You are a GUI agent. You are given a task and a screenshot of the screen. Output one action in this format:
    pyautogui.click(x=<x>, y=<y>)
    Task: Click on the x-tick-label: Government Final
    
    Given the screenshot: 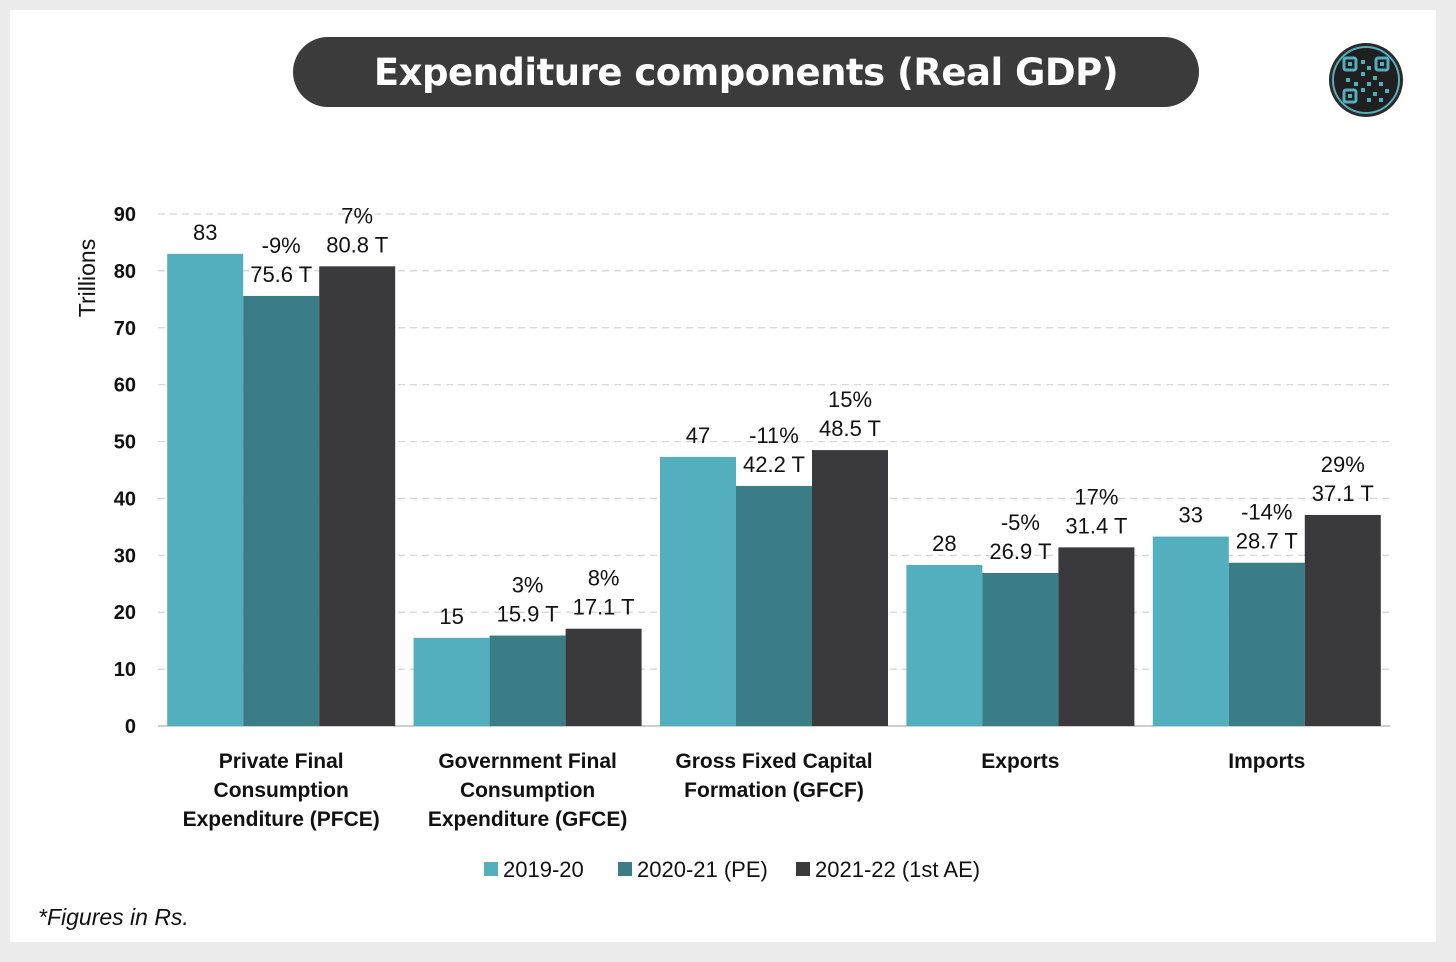 What is the action you would take?
    pyautogui.click(x=527, y=761)
    